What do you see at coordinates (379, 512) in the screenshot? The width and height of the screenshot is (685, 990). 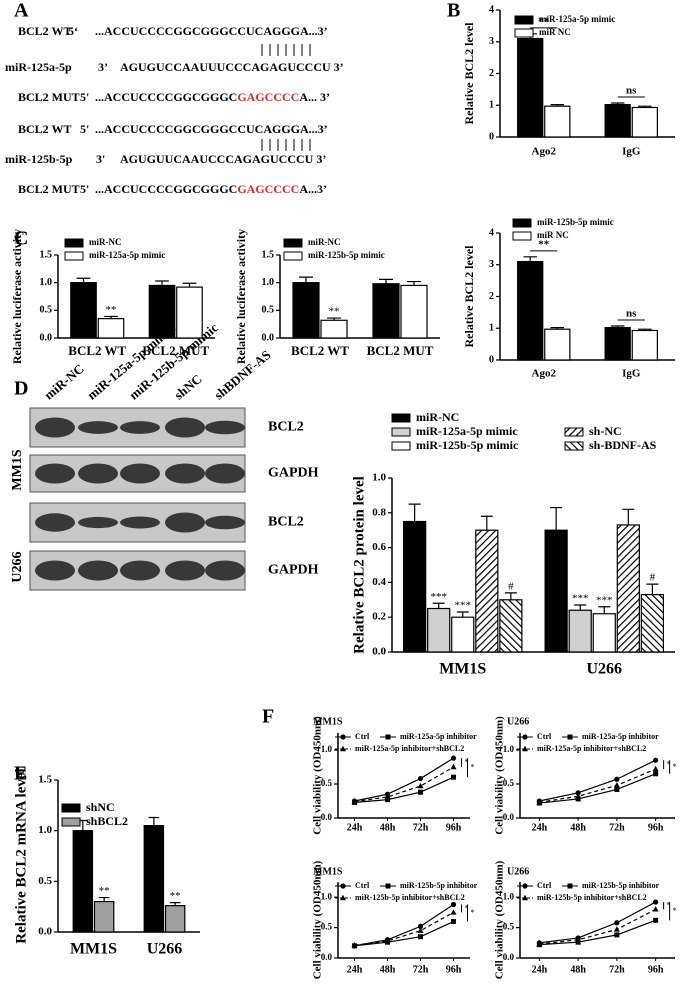 I see `y-tick-label: 0.8` at bounding box center [379, 512].